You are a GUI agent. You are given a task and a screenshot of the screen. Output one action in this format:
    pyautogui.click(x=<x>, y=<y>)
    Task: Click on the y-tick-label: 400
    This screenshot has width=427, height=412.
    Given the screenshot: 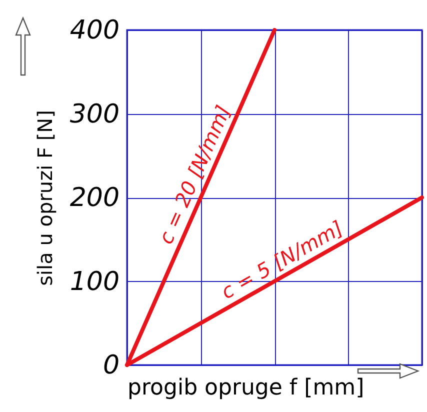 What is the action you would take?
    pyautogui.click(x=95, y=31)
    